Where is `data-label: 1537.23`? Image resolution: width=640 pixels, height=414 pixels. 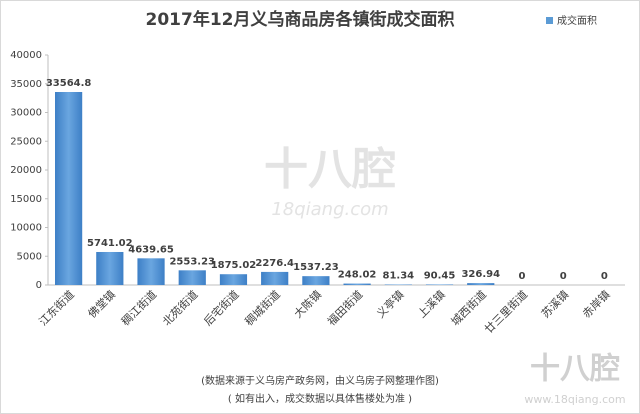 data-label: 1537.23 is located at coordinates (316, 267).